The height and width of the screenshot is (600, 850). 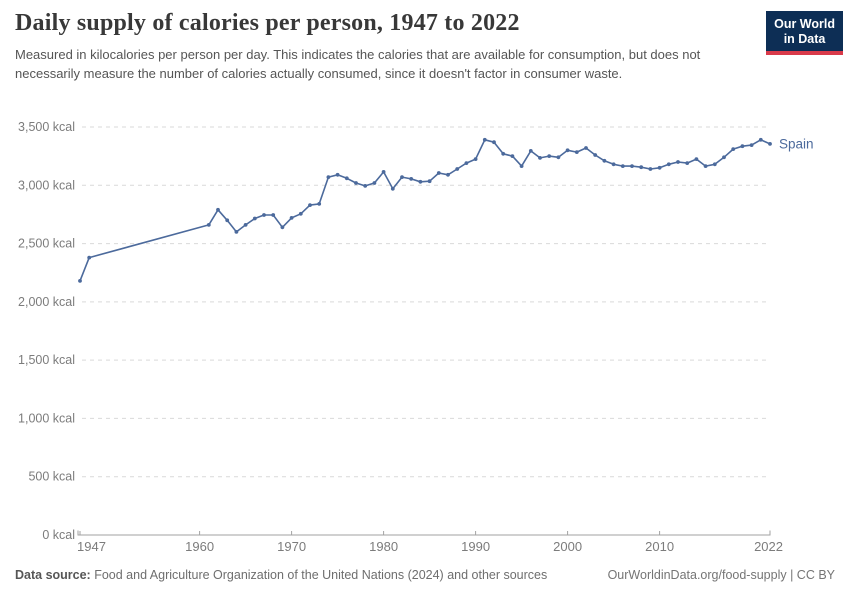 What do you see at coordinates (424, 533) in the screenshot?
I see `x-axis-line` at bounding box center [424, 533].